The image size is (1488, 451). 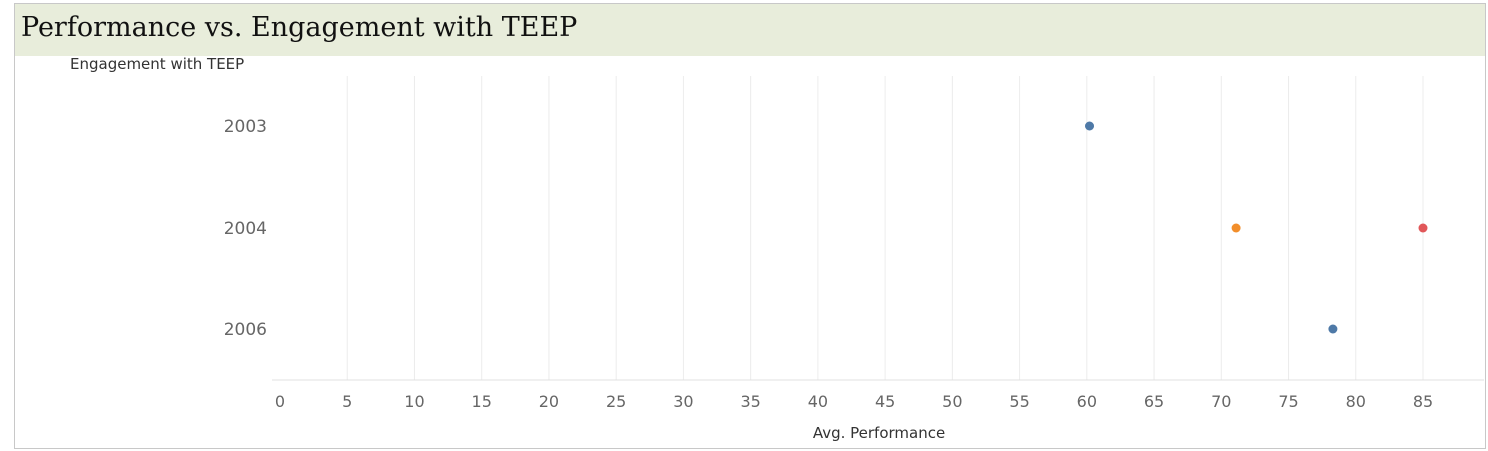 I want to click on data-point-2006, so click(x=1333, y=329).